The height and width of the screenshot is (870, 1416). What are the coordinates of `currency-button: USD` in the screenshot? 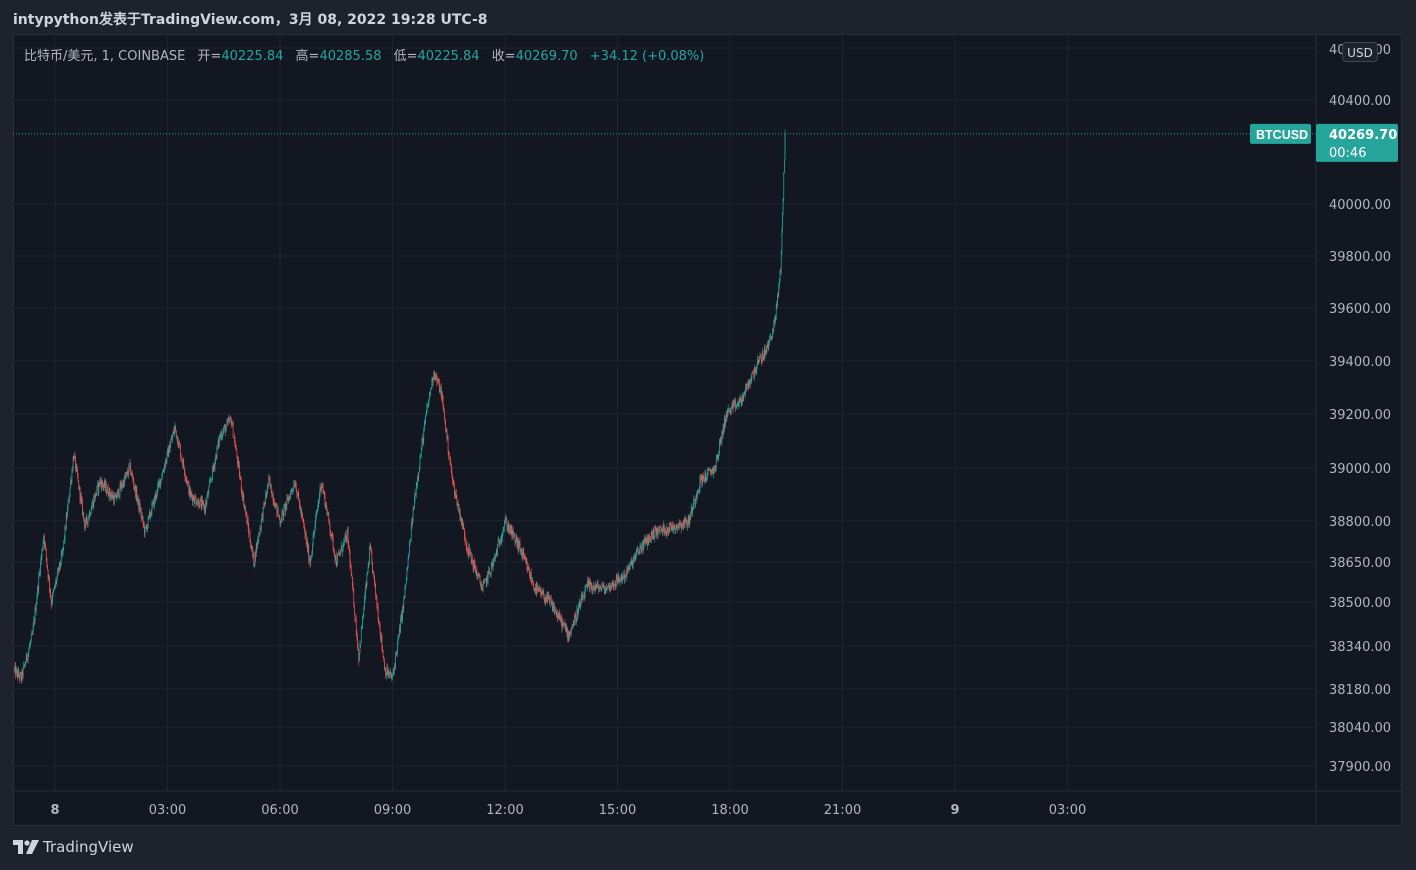 It's located at (1360, 52).